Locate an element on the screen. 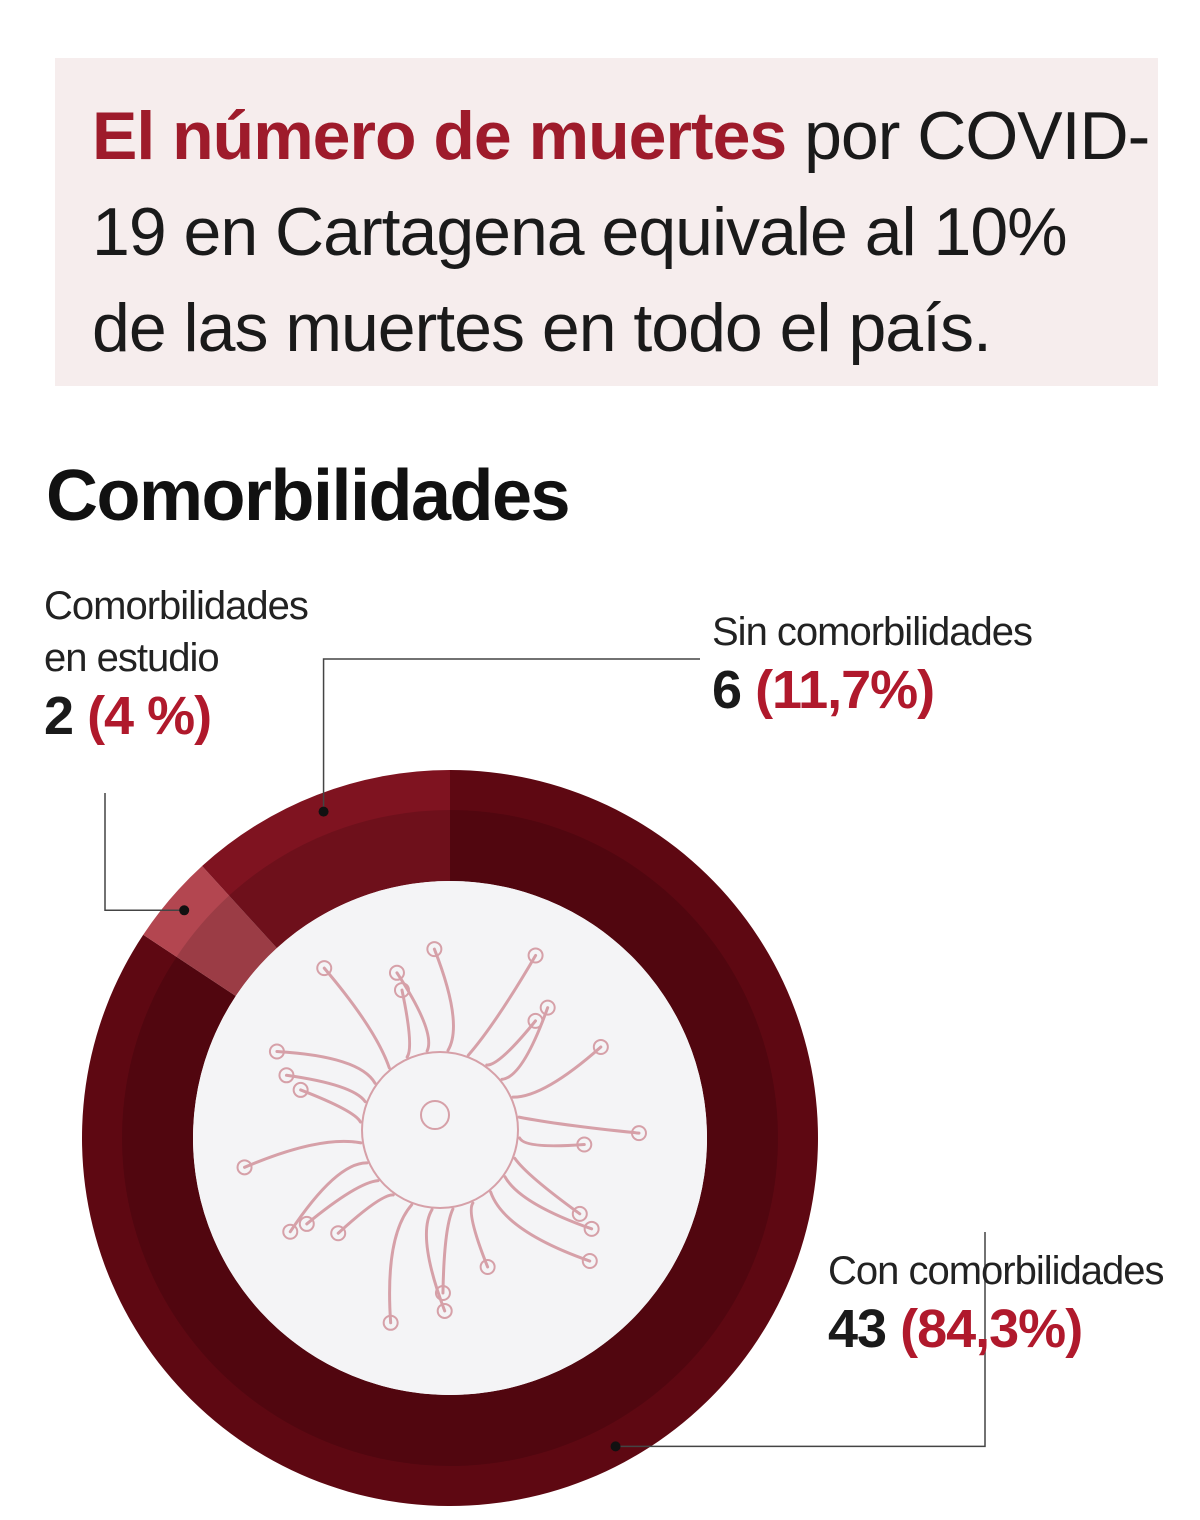  leader-en-estudio-dot is located at coordinates (184, 910).